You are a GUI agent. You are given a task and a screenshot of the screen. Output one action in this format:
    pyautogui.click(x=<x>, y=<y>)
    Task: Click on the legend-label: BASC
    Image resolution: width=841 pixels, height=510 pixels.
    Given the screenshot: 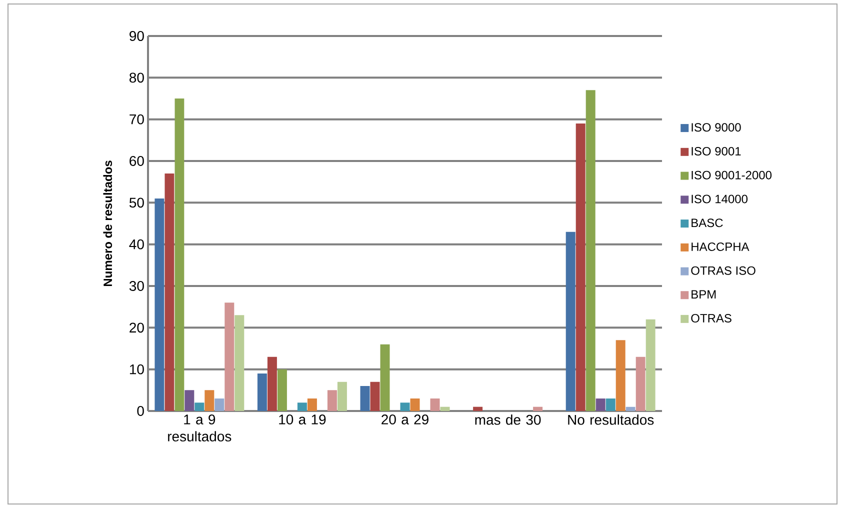 What is the action you would take?
    pyautogui.click(x=707, y=223)
    